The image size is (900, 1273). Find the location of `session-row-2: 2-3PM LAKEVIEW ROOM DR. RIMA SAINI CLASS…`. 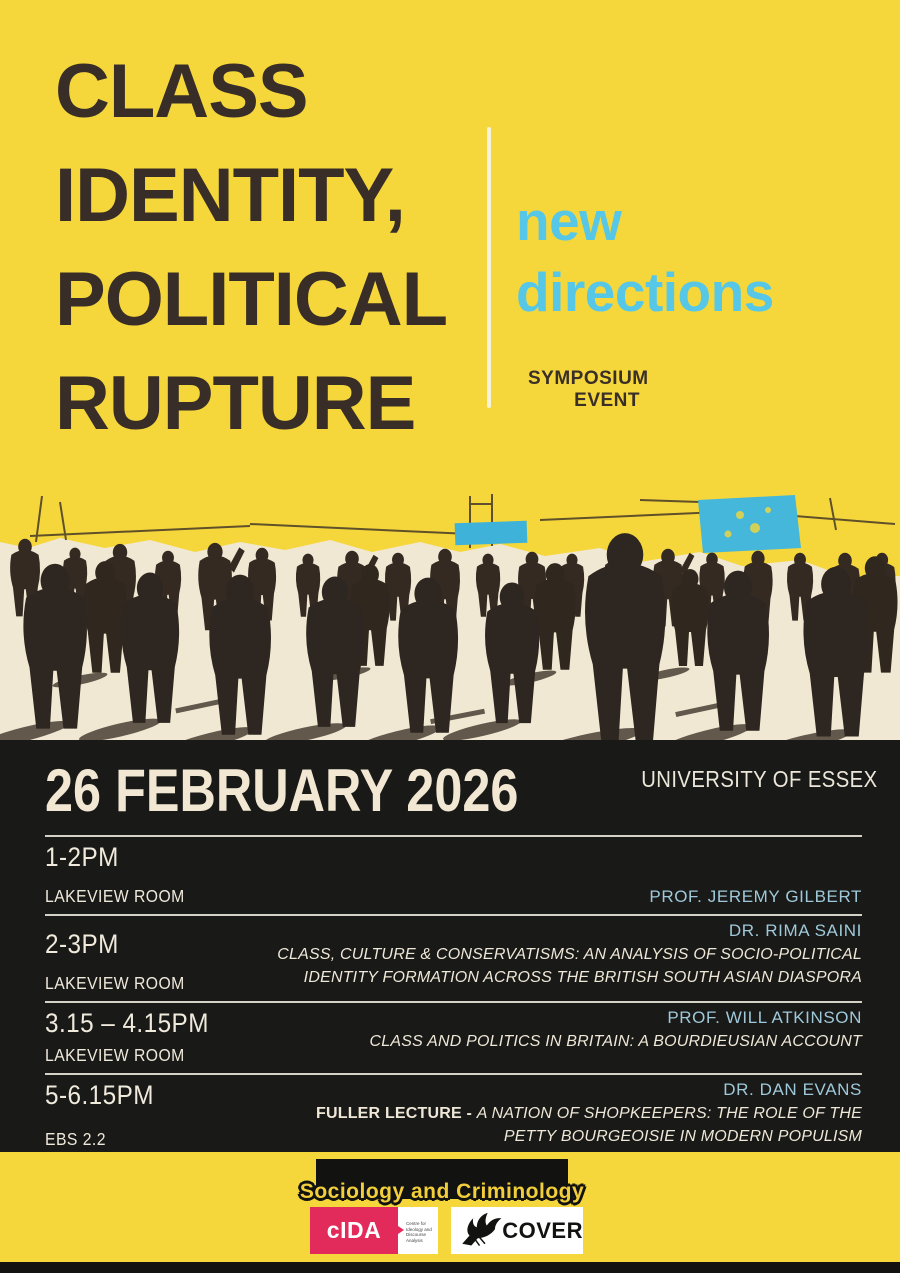

session-row-2: 2-3PM LAKEVIEW ROOM DR. RIMA SAINI CLASS… is located at coordinates (453, 959).